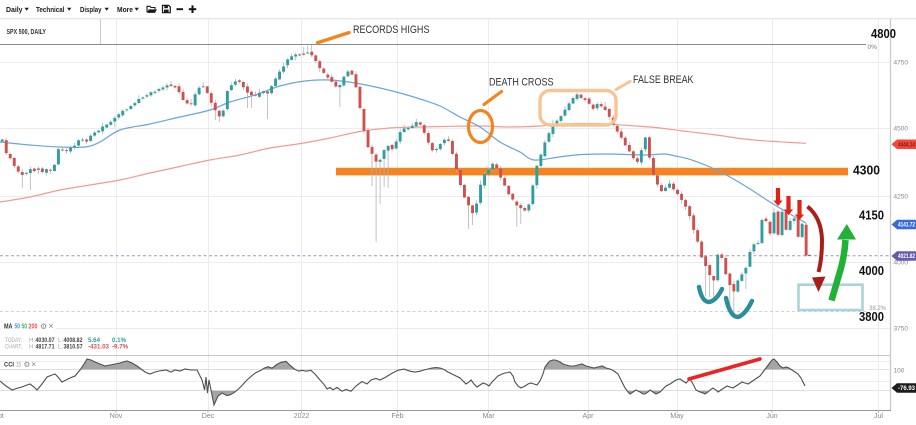 The height and width of the screenshot is (425, 916). I want to click on svg-text: 4150, so click(871, 215).